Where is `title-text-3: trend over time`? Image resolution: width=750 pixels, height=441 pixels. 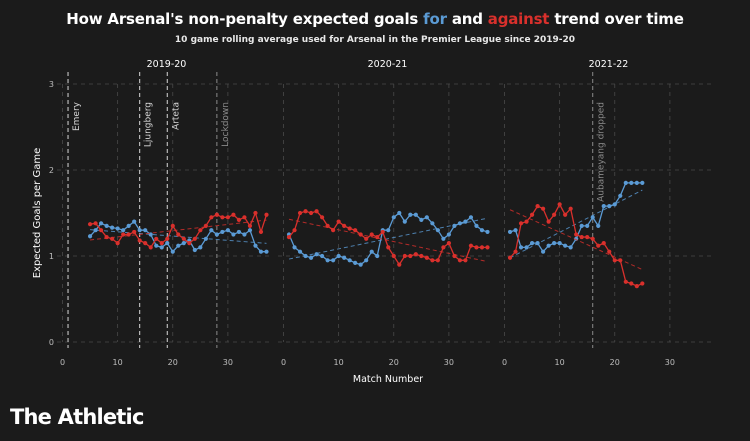 title-text-3: trend over time is located at coordinates (616, 19).